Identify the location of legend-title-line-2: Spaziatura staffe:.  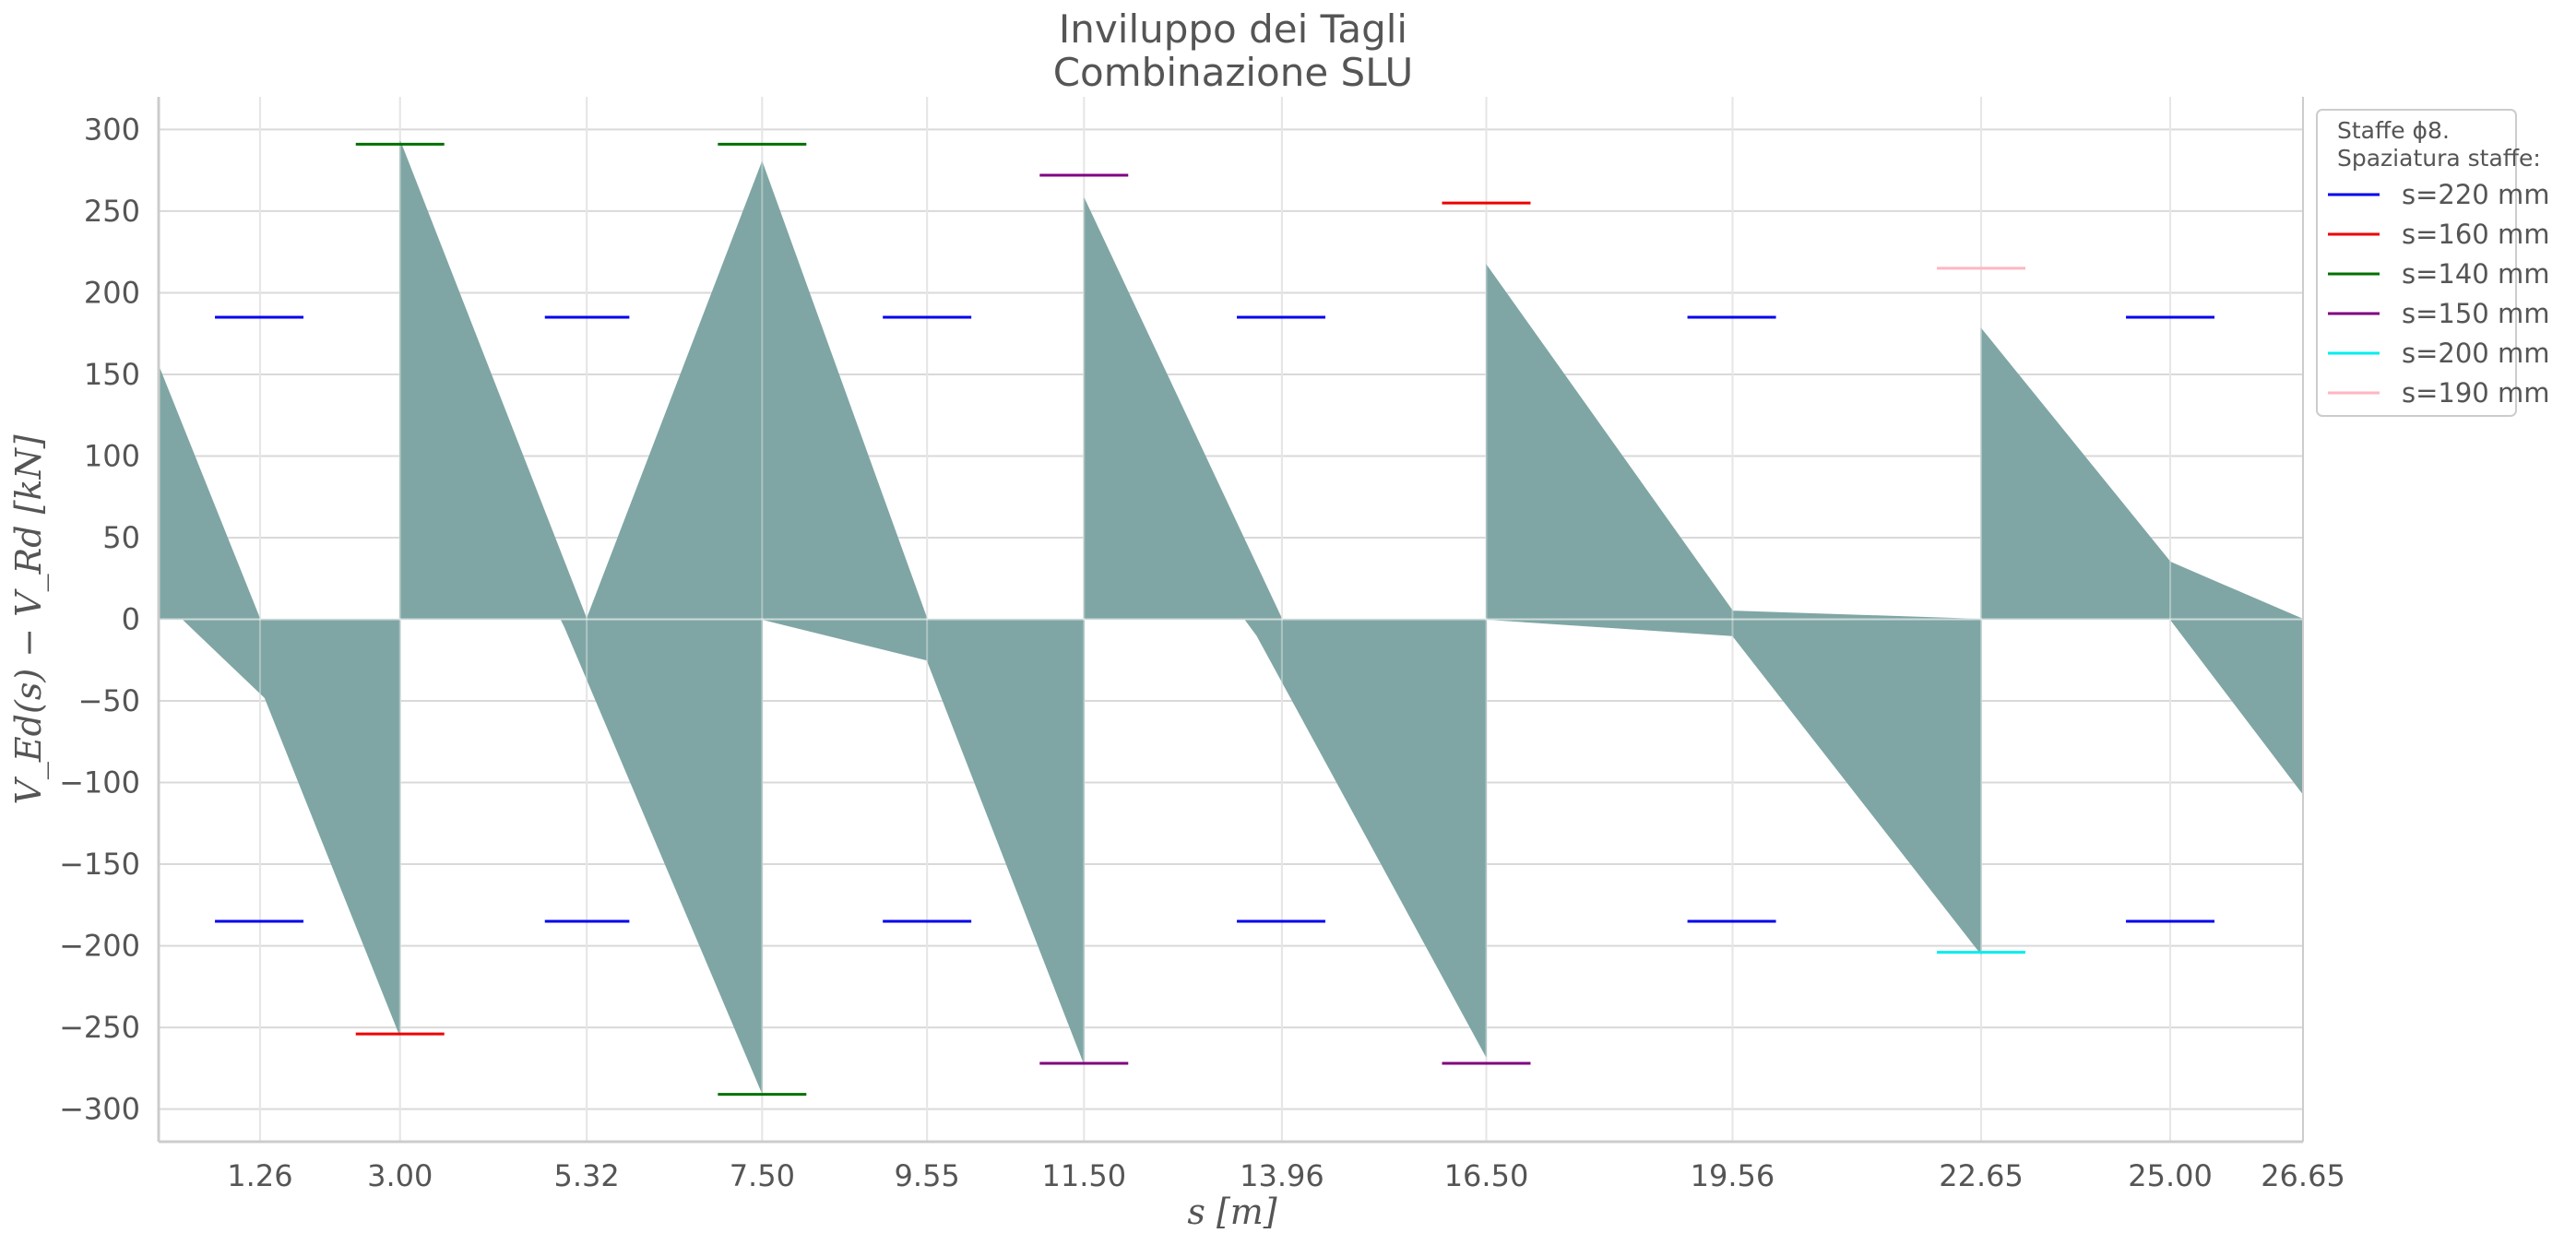
(2439, 158).